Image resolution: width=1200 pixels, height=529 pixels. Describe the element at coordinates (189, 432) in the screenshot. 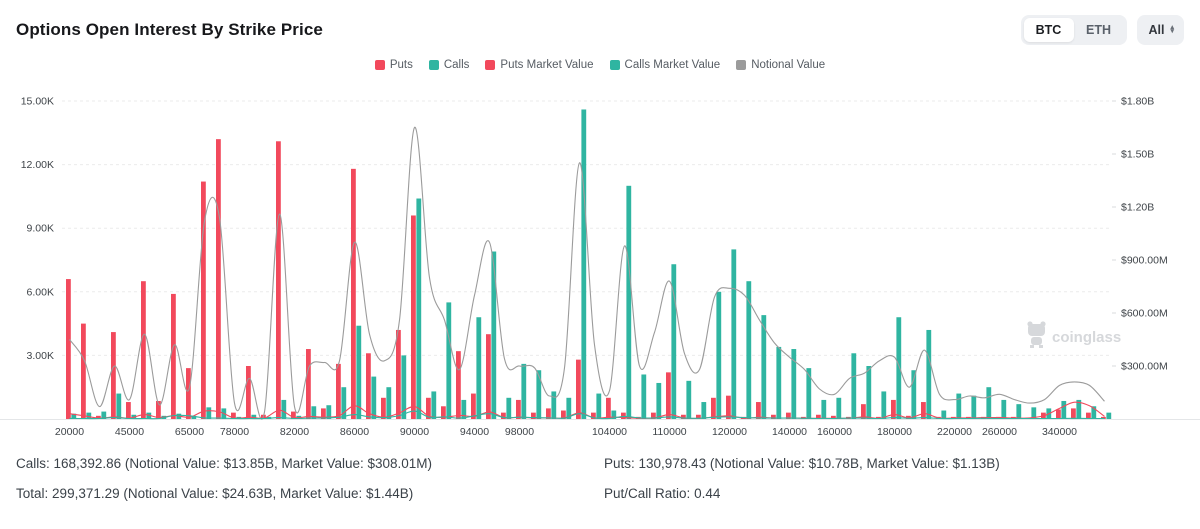

I see `svg-text: 65000` at that location.